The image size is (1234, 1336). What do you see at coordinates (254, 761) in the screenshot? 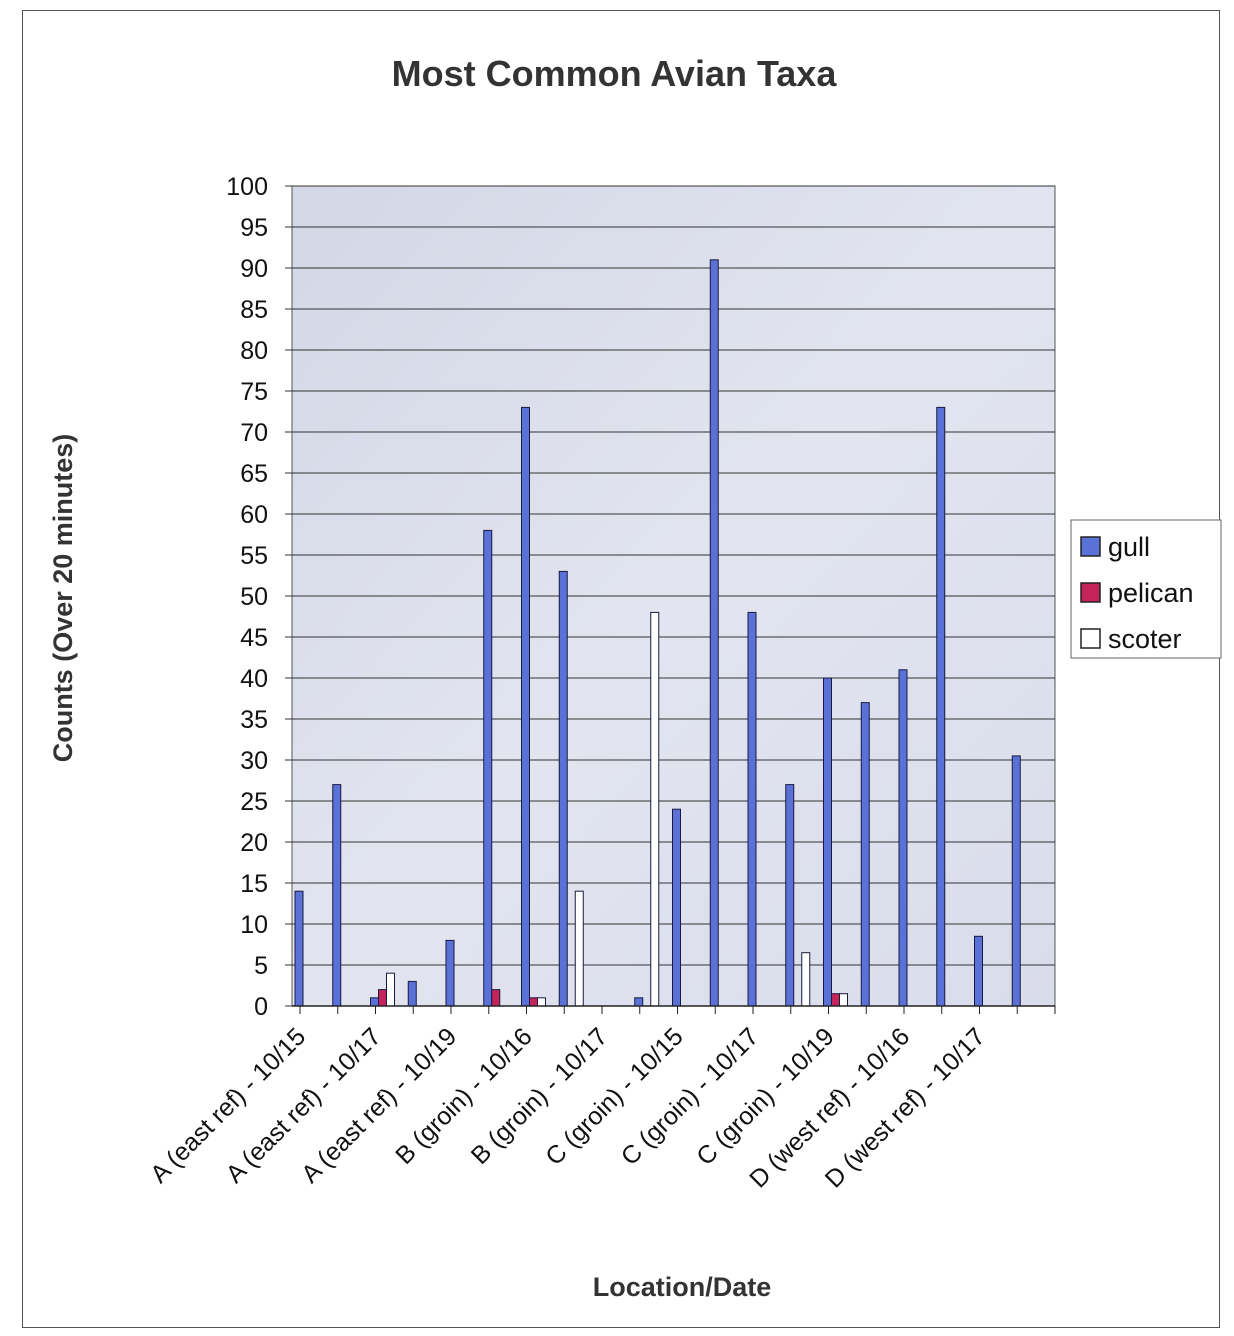
I see `y-tick-label: 30` at bounding box center [254, 761].